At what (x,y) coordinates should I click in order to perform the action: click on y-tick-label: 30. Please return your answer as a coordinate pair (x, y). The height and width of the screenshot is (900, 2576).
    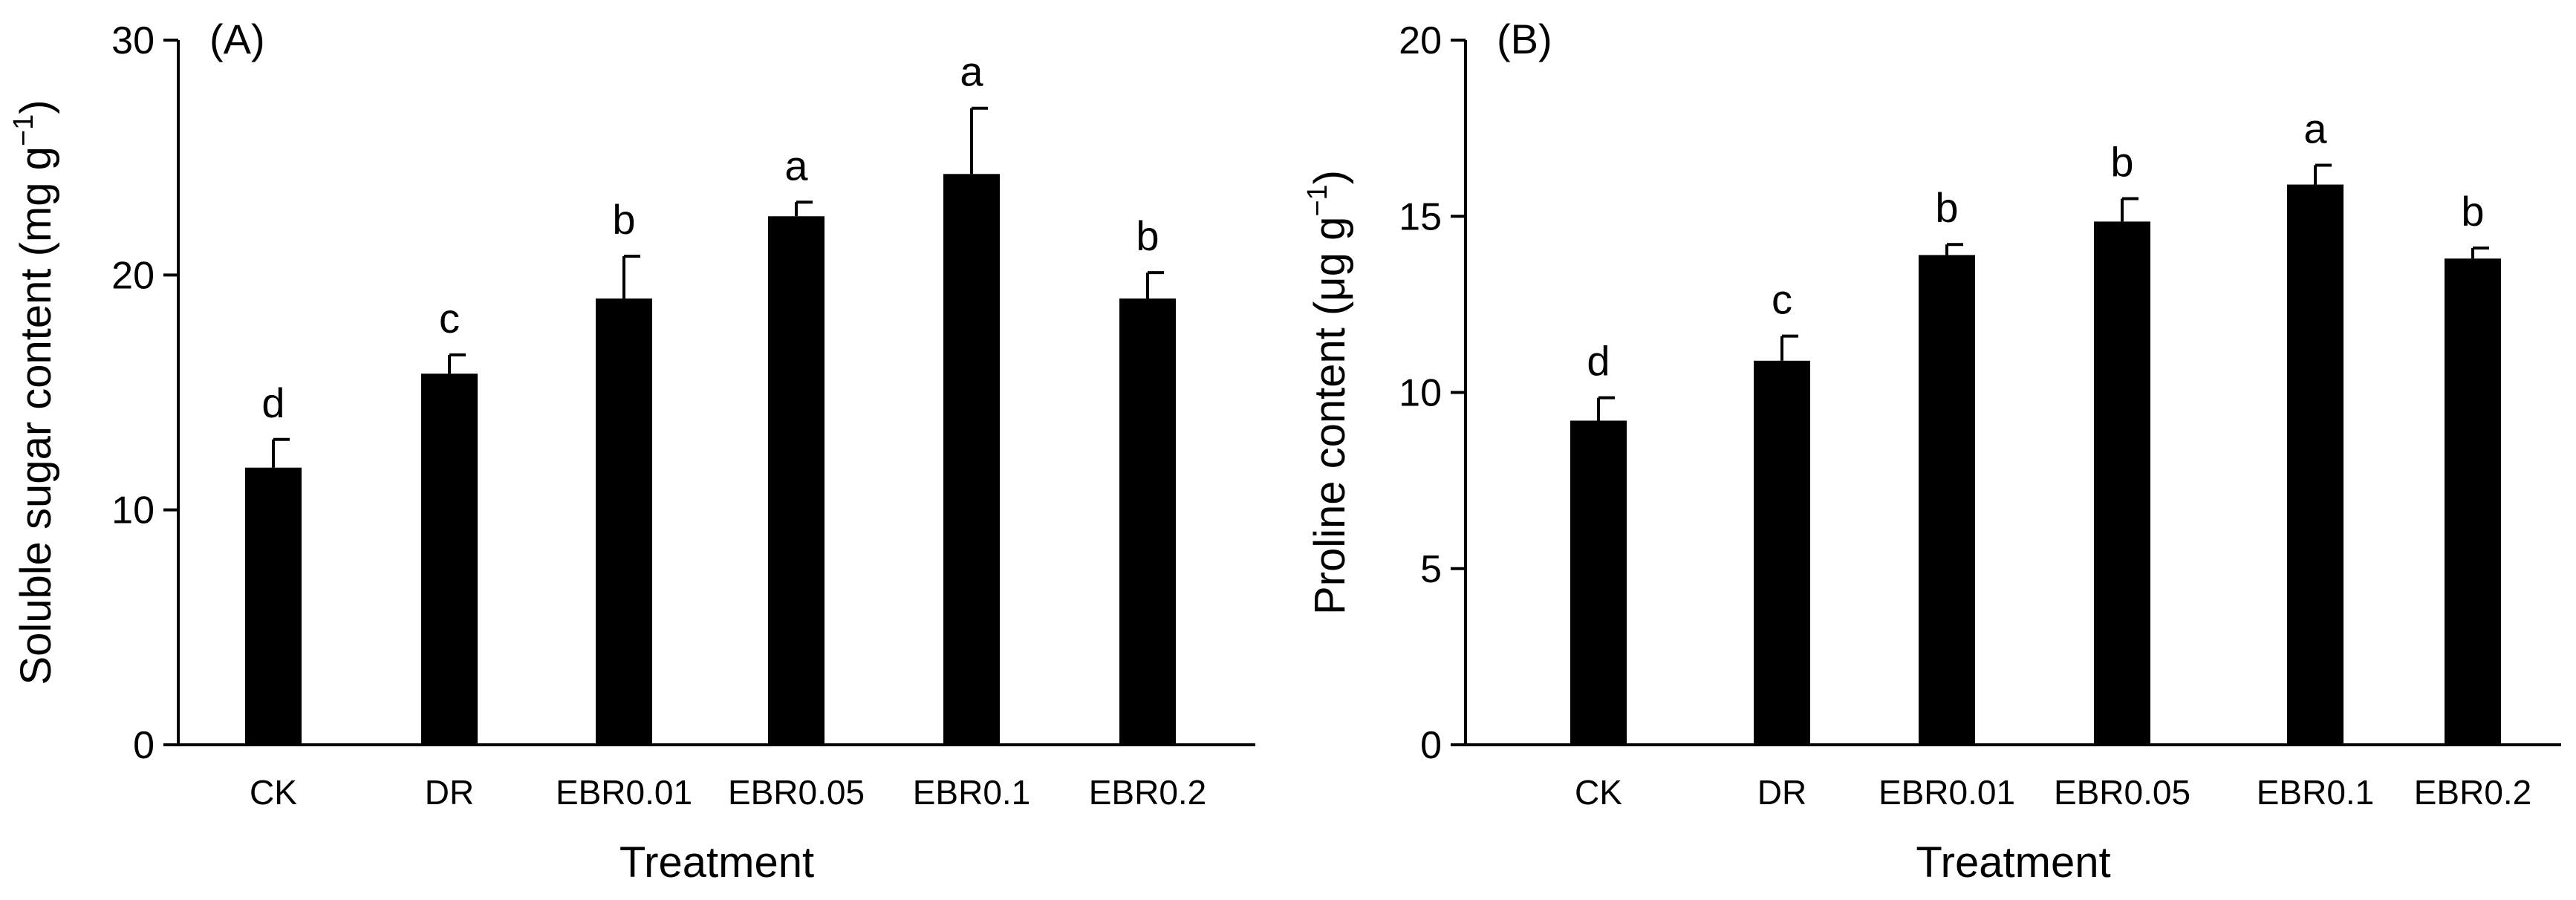
    Looking at the image, I should click on (133, 40).